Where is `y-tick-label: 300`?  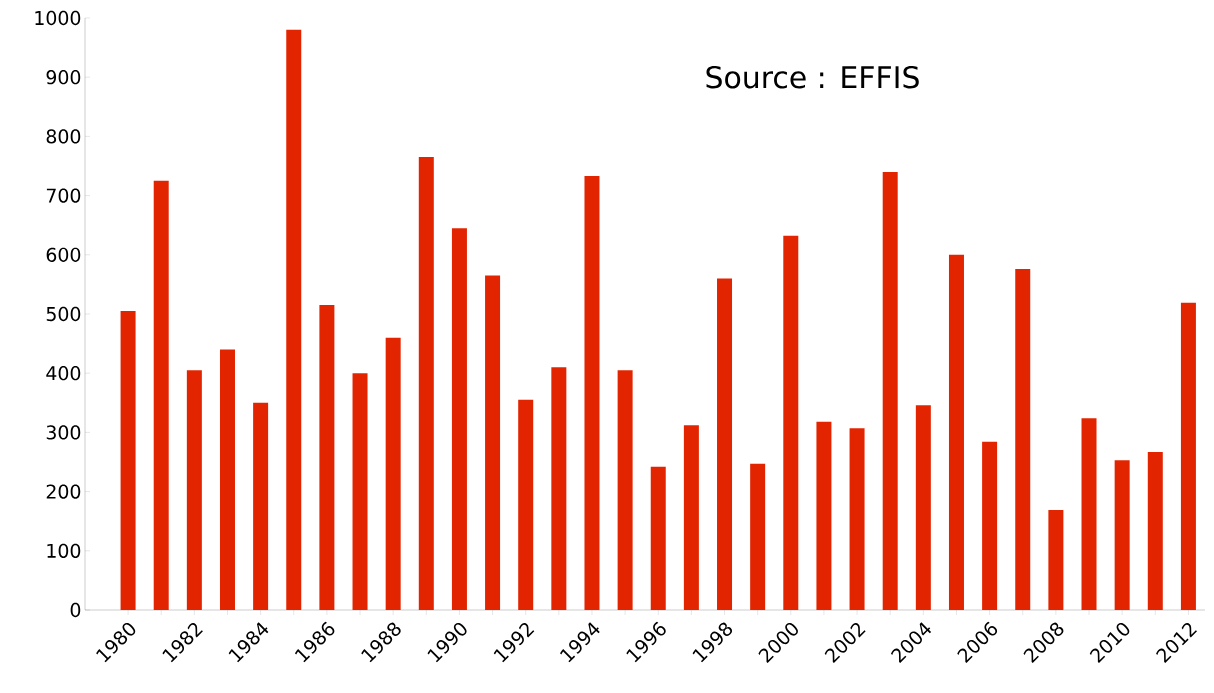 y-tick-label: 300 is located at coordinates (63, 432).